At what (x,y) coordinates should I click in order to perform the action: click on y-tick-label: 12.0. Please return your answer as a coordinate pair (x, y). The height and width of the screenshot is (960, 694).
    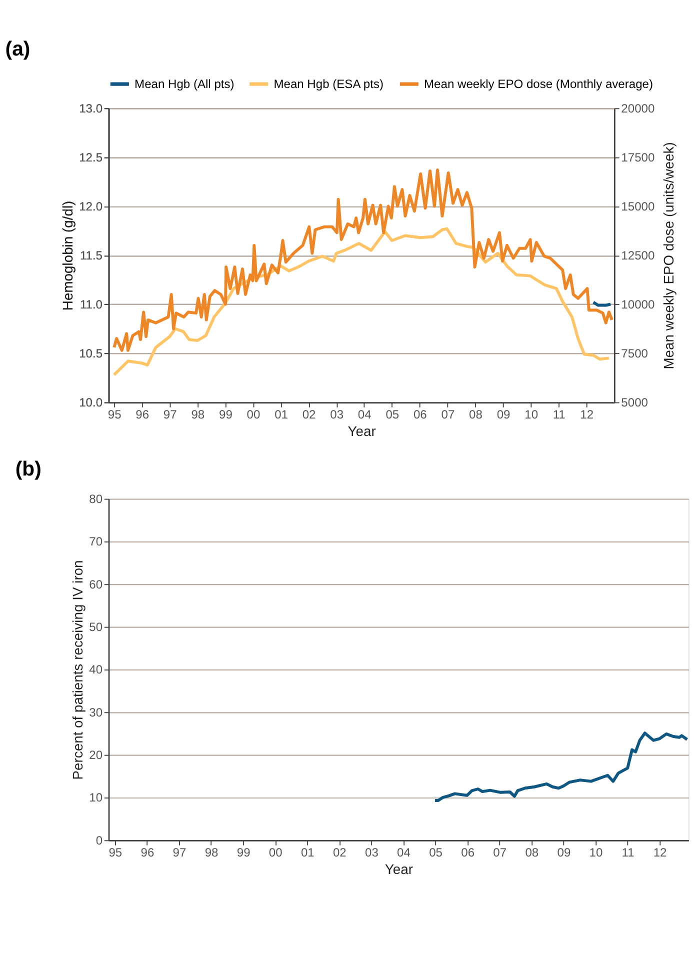
    Looking at the image, I should click on (91, 206).